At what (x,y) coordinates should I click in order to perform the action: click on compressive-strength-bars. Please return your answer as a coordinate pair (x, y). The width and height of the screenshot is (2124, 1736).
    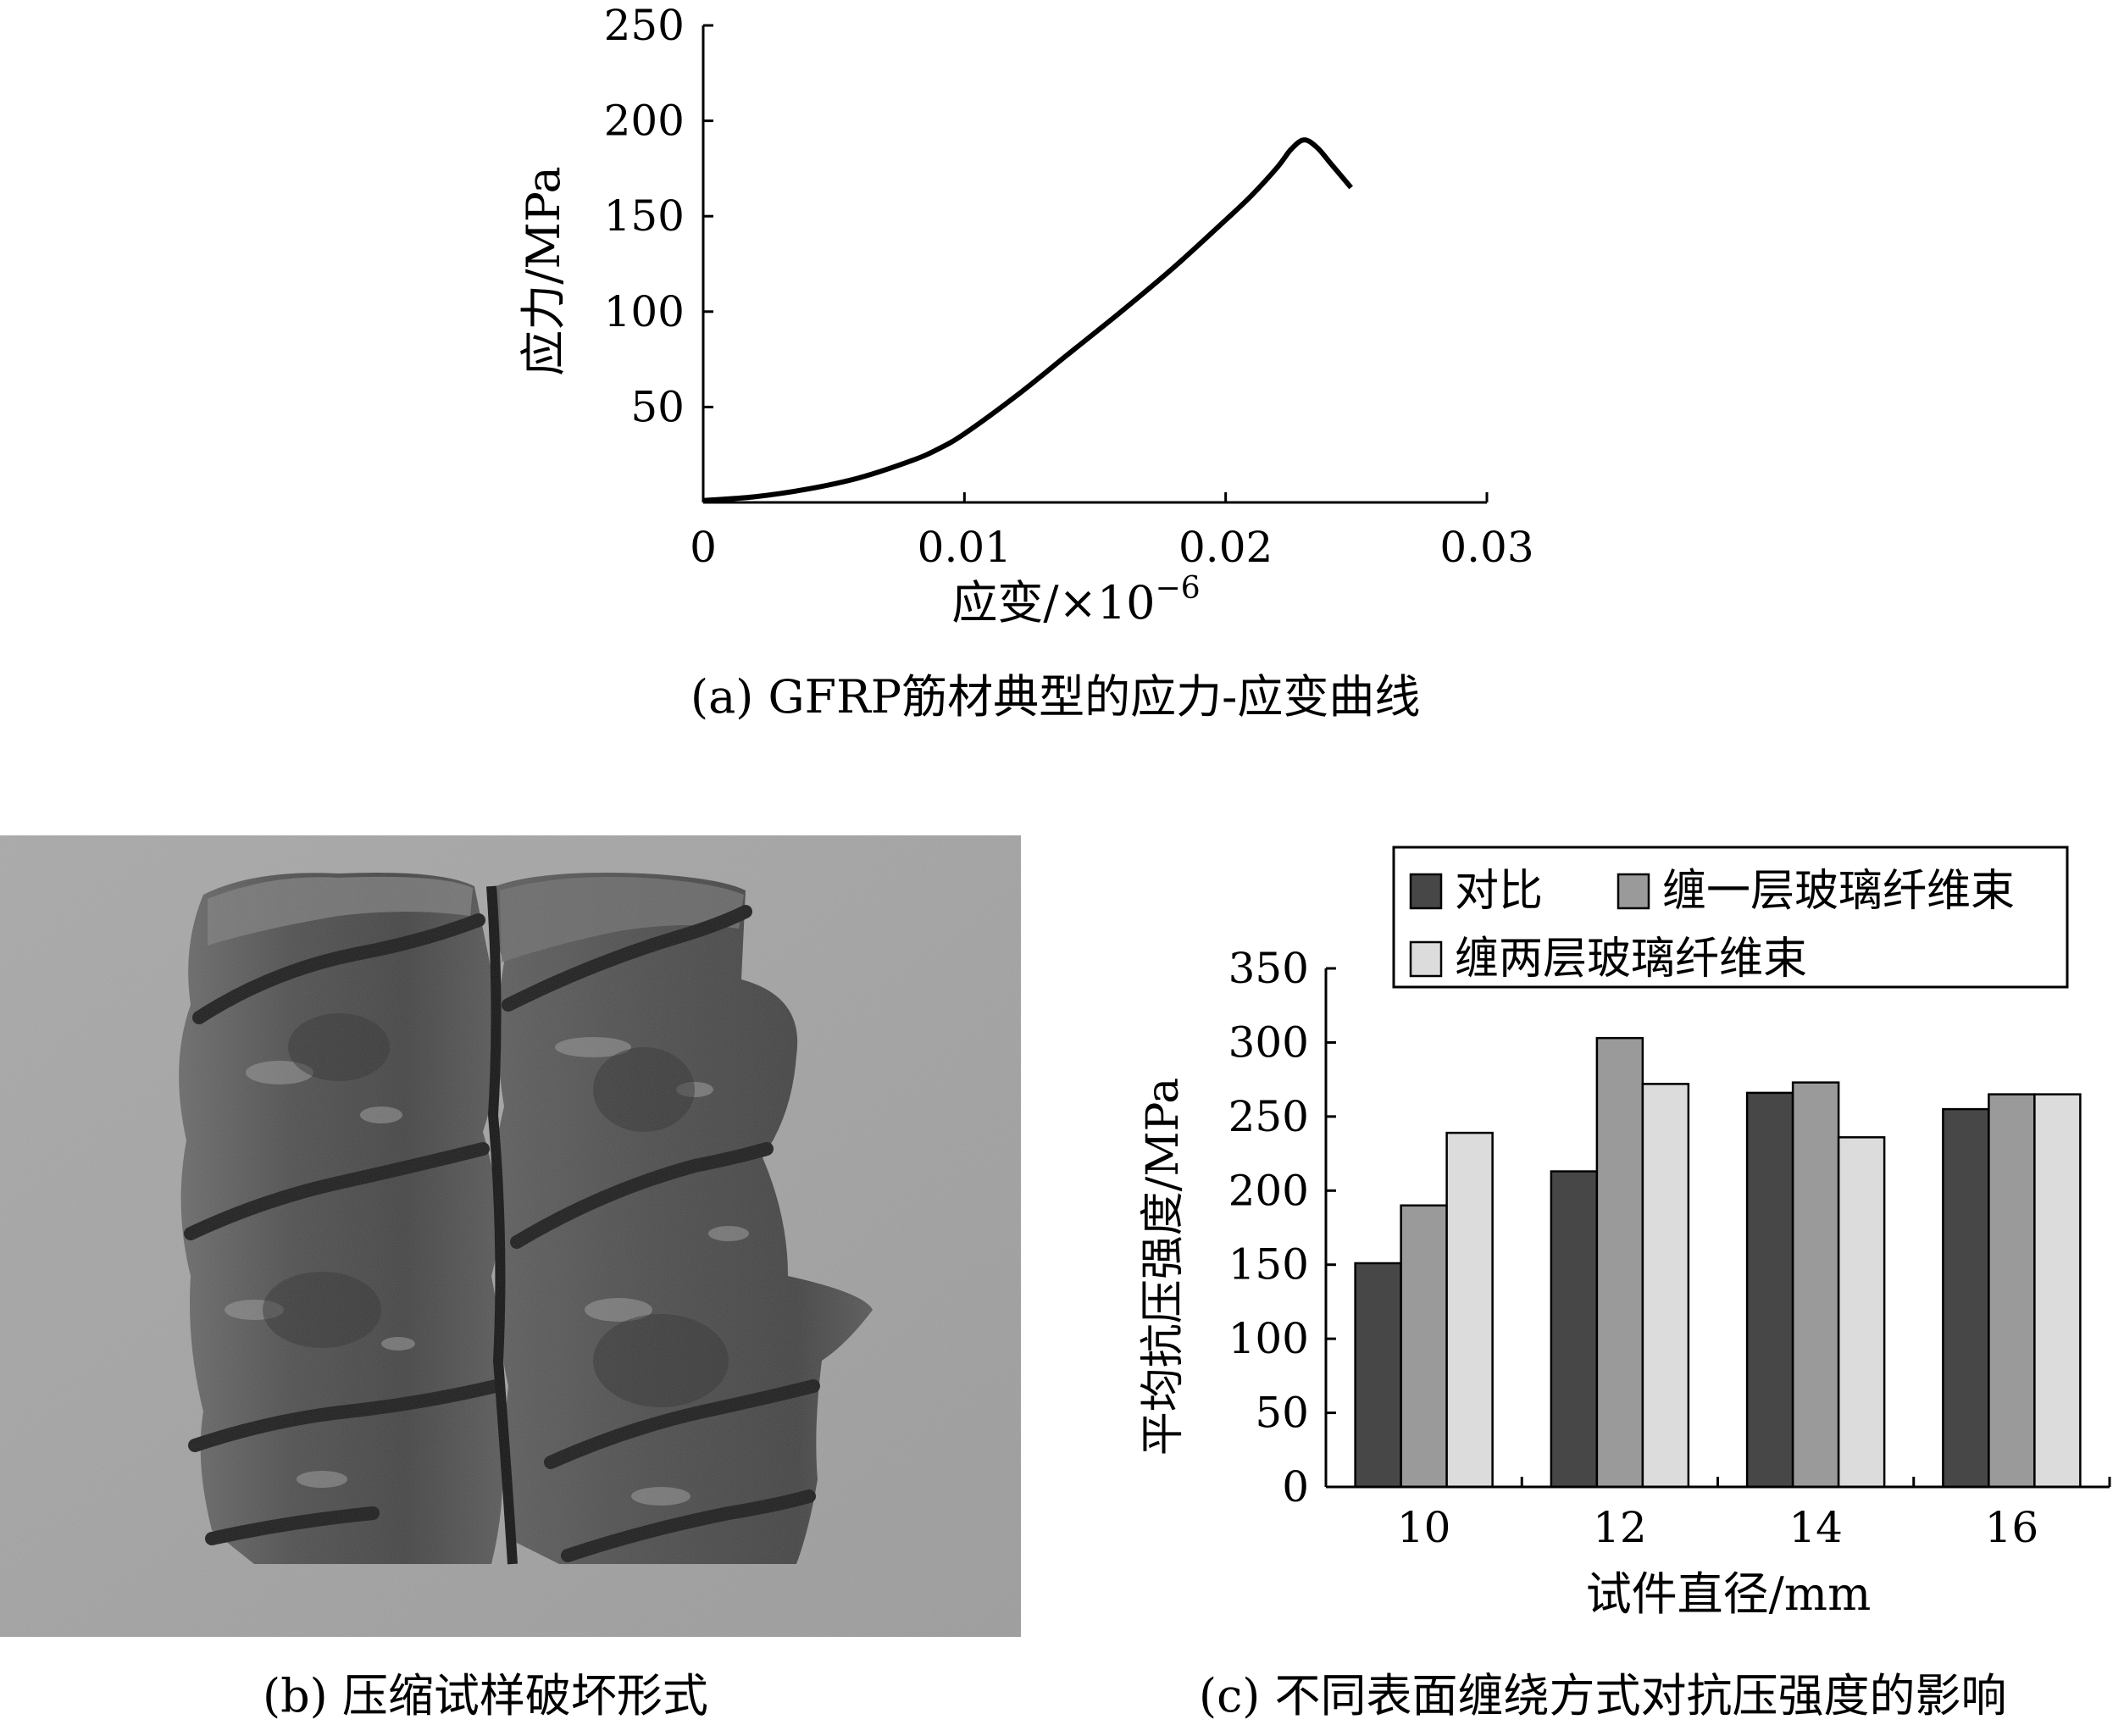
    Looking at the image, I should click on (1718, 1262).